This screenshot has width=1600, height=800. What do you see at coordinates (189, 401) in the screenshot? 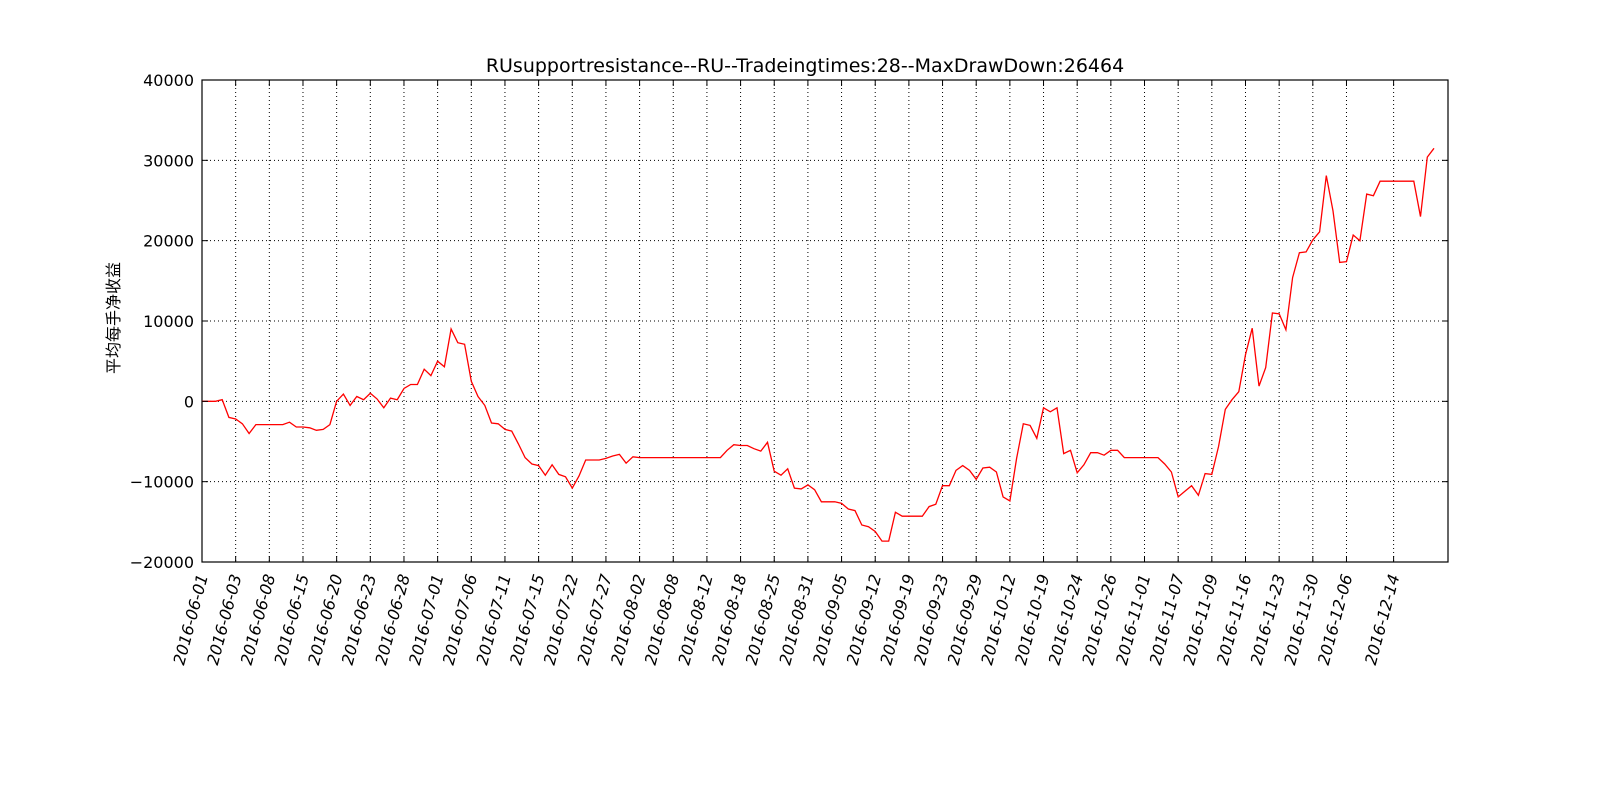
I see `y-tick-label: 0` at bounding box center [189, 401].